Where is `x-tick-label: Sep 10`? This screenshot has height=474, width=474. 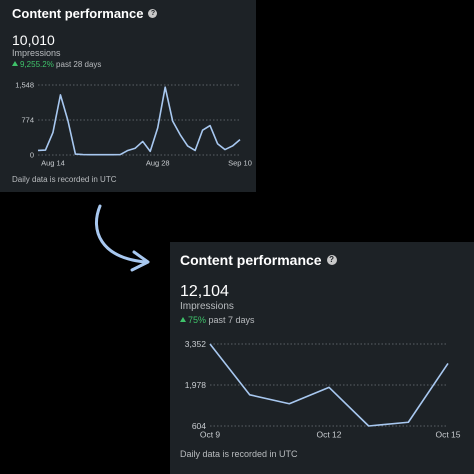
x-tick-label: Sep 10 is located at coordinates (240, 163).